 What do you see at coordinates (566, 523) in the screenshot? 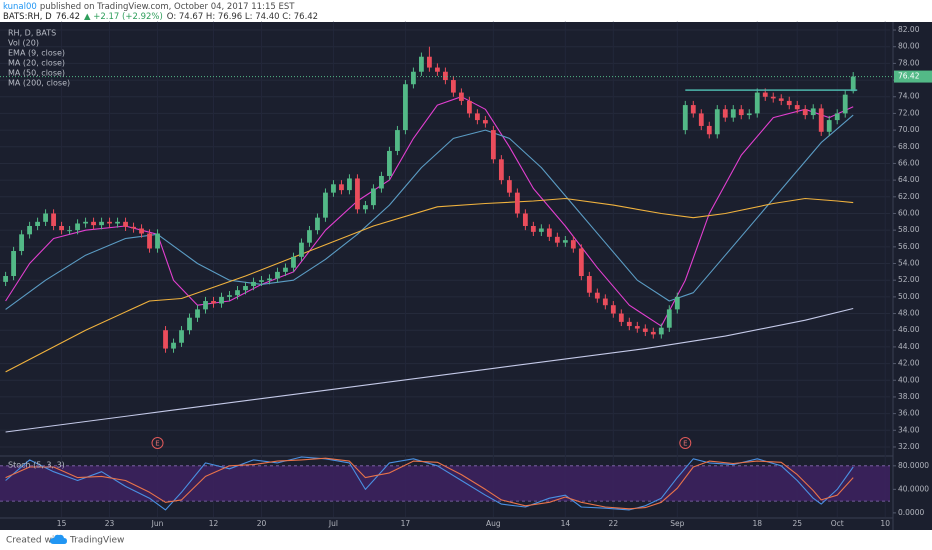
I see `x-tick-label: 14` at bounding box center [566, 523].